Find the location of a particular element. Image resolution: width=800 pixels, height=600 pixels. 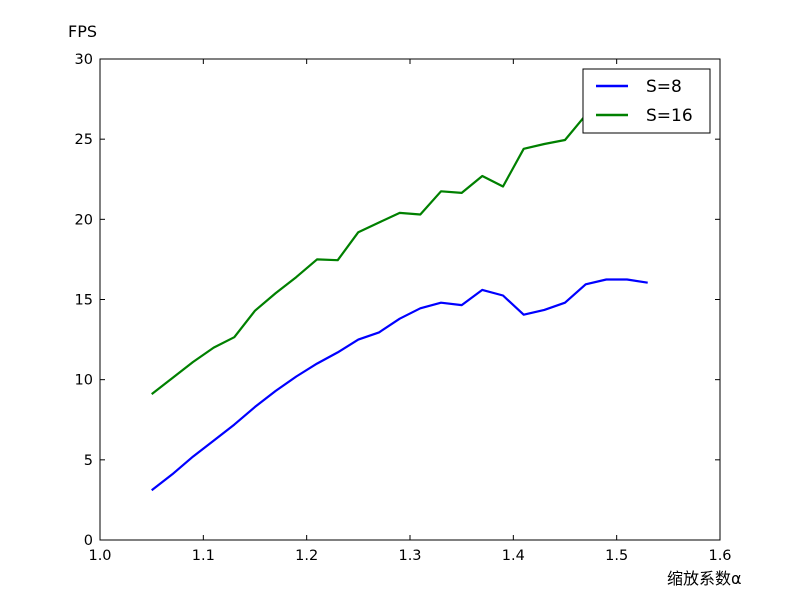

y-tick-label: 25 is located at coordinates (84, 140).